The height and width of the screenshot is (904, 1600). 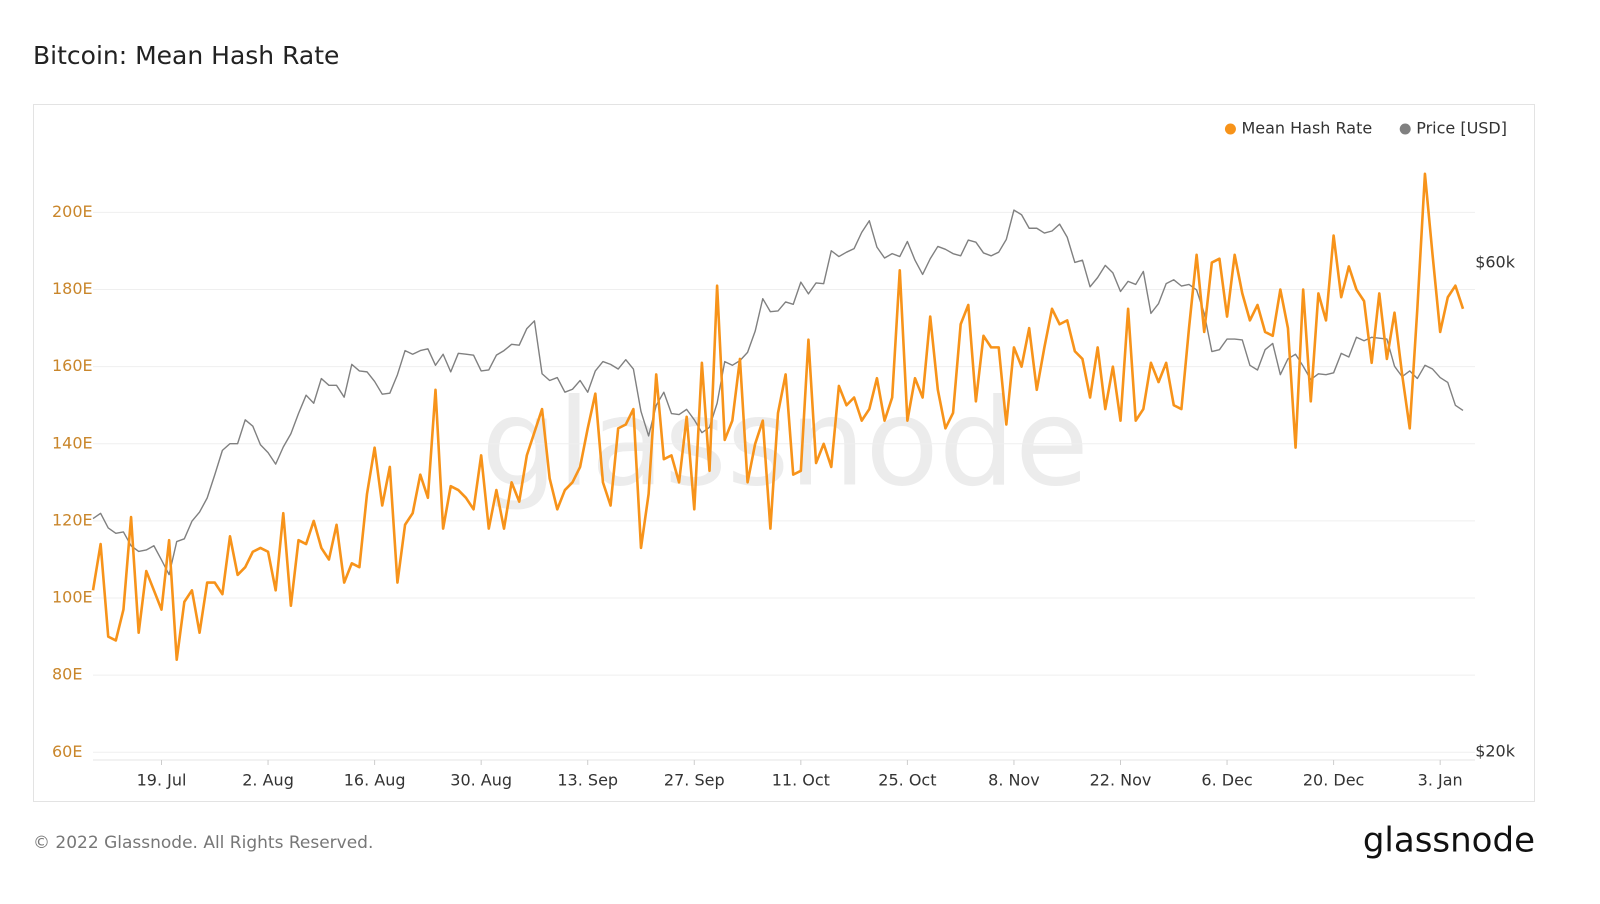 I want to click on x-tick-label: 6. Dec, so click(x=1226, y=780).